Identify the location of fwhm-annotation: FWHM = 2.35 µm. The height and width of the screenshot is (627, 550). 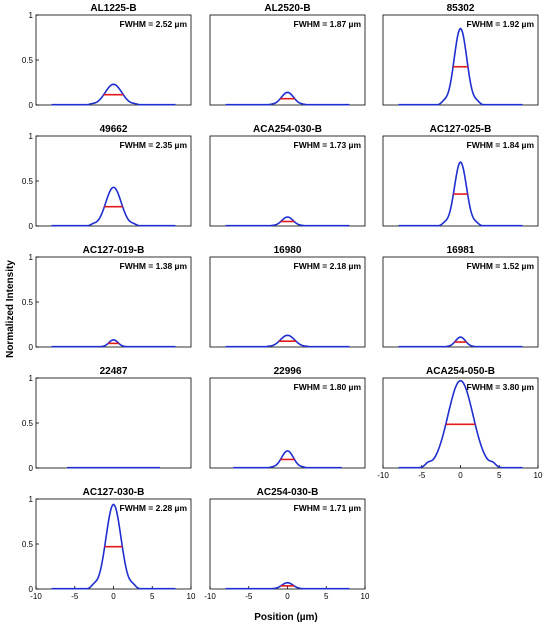
(154, 145).